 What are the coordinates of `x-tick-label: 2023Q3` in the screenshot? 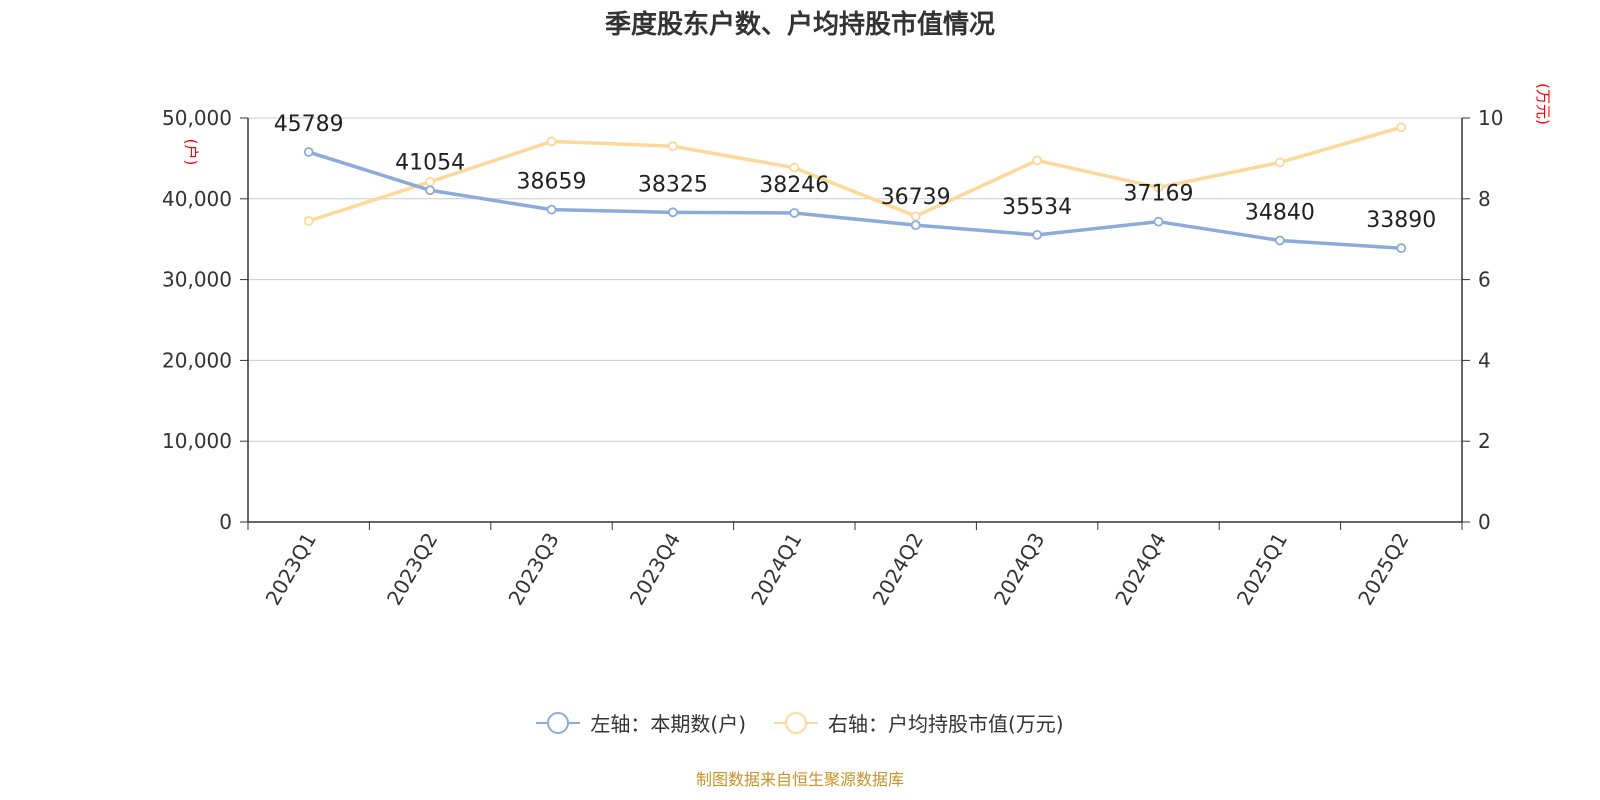 It's located at (533, 569).